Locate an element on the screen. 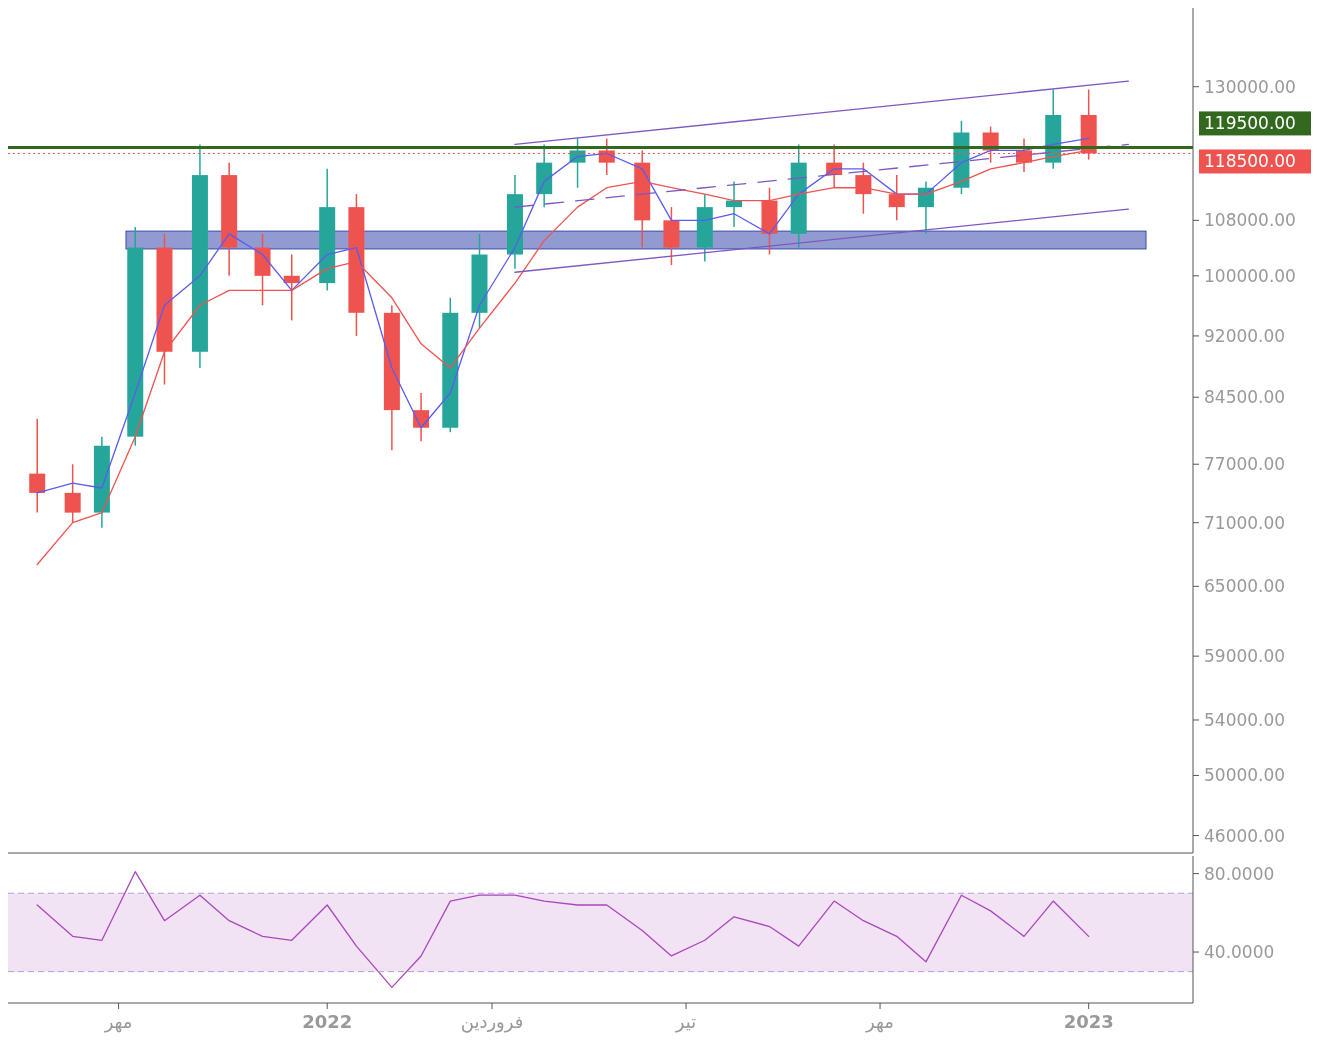  y-tick-label: 108000.00 is located at coordinates (1250, 220).